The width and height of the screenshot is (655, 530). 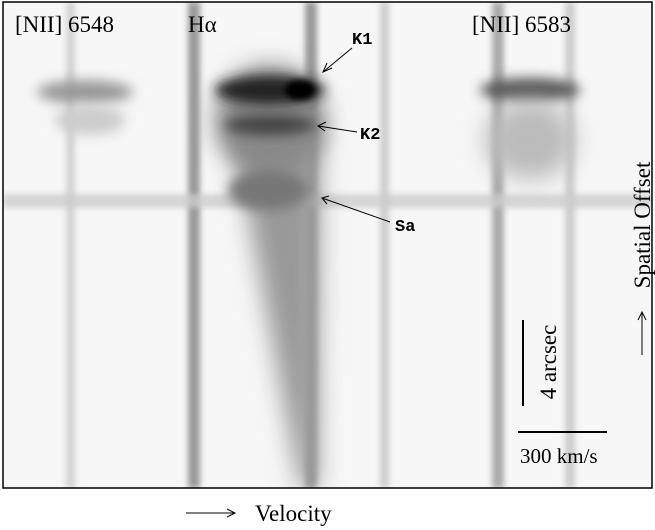 I want to click on velocity-scale-label: 300 km/s, so click(x=559, y=456).